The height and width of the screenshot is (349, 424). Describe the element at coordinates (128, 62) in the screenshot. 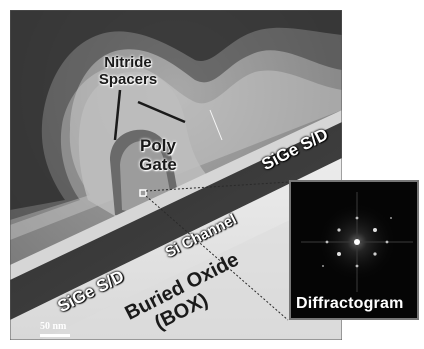

I see `nitride-spacers-line1: Nitride` at that location.